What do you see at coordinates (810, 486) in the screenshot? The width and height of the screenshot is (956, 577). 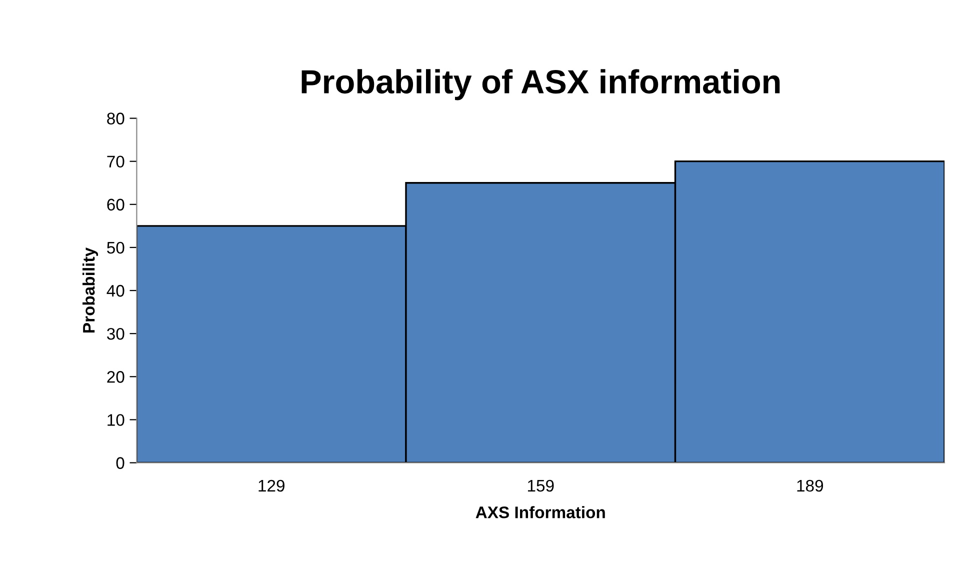 I see `x-tick-label: 189` at bounding box center [810, 486].